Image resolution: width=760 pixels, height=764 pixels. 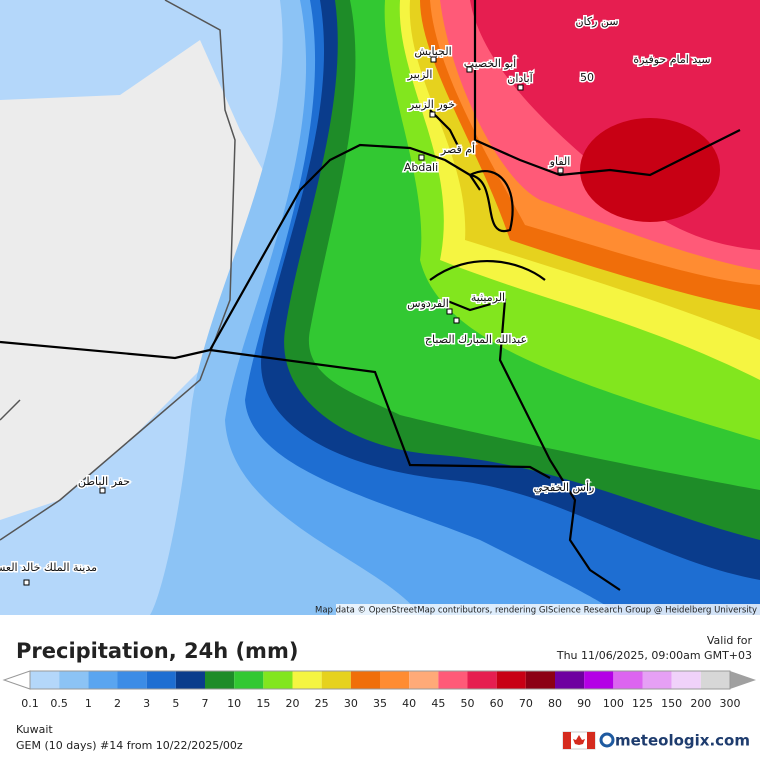 I want to click on colorbar-label: 40, so click(x=409, y=703).